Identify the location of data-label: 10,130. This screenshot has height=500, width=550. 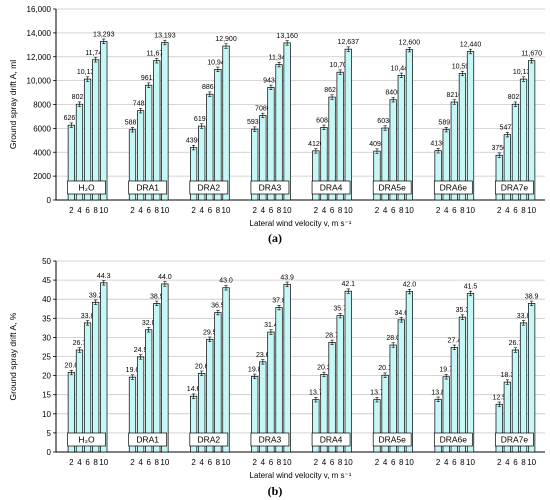
(524, 72).